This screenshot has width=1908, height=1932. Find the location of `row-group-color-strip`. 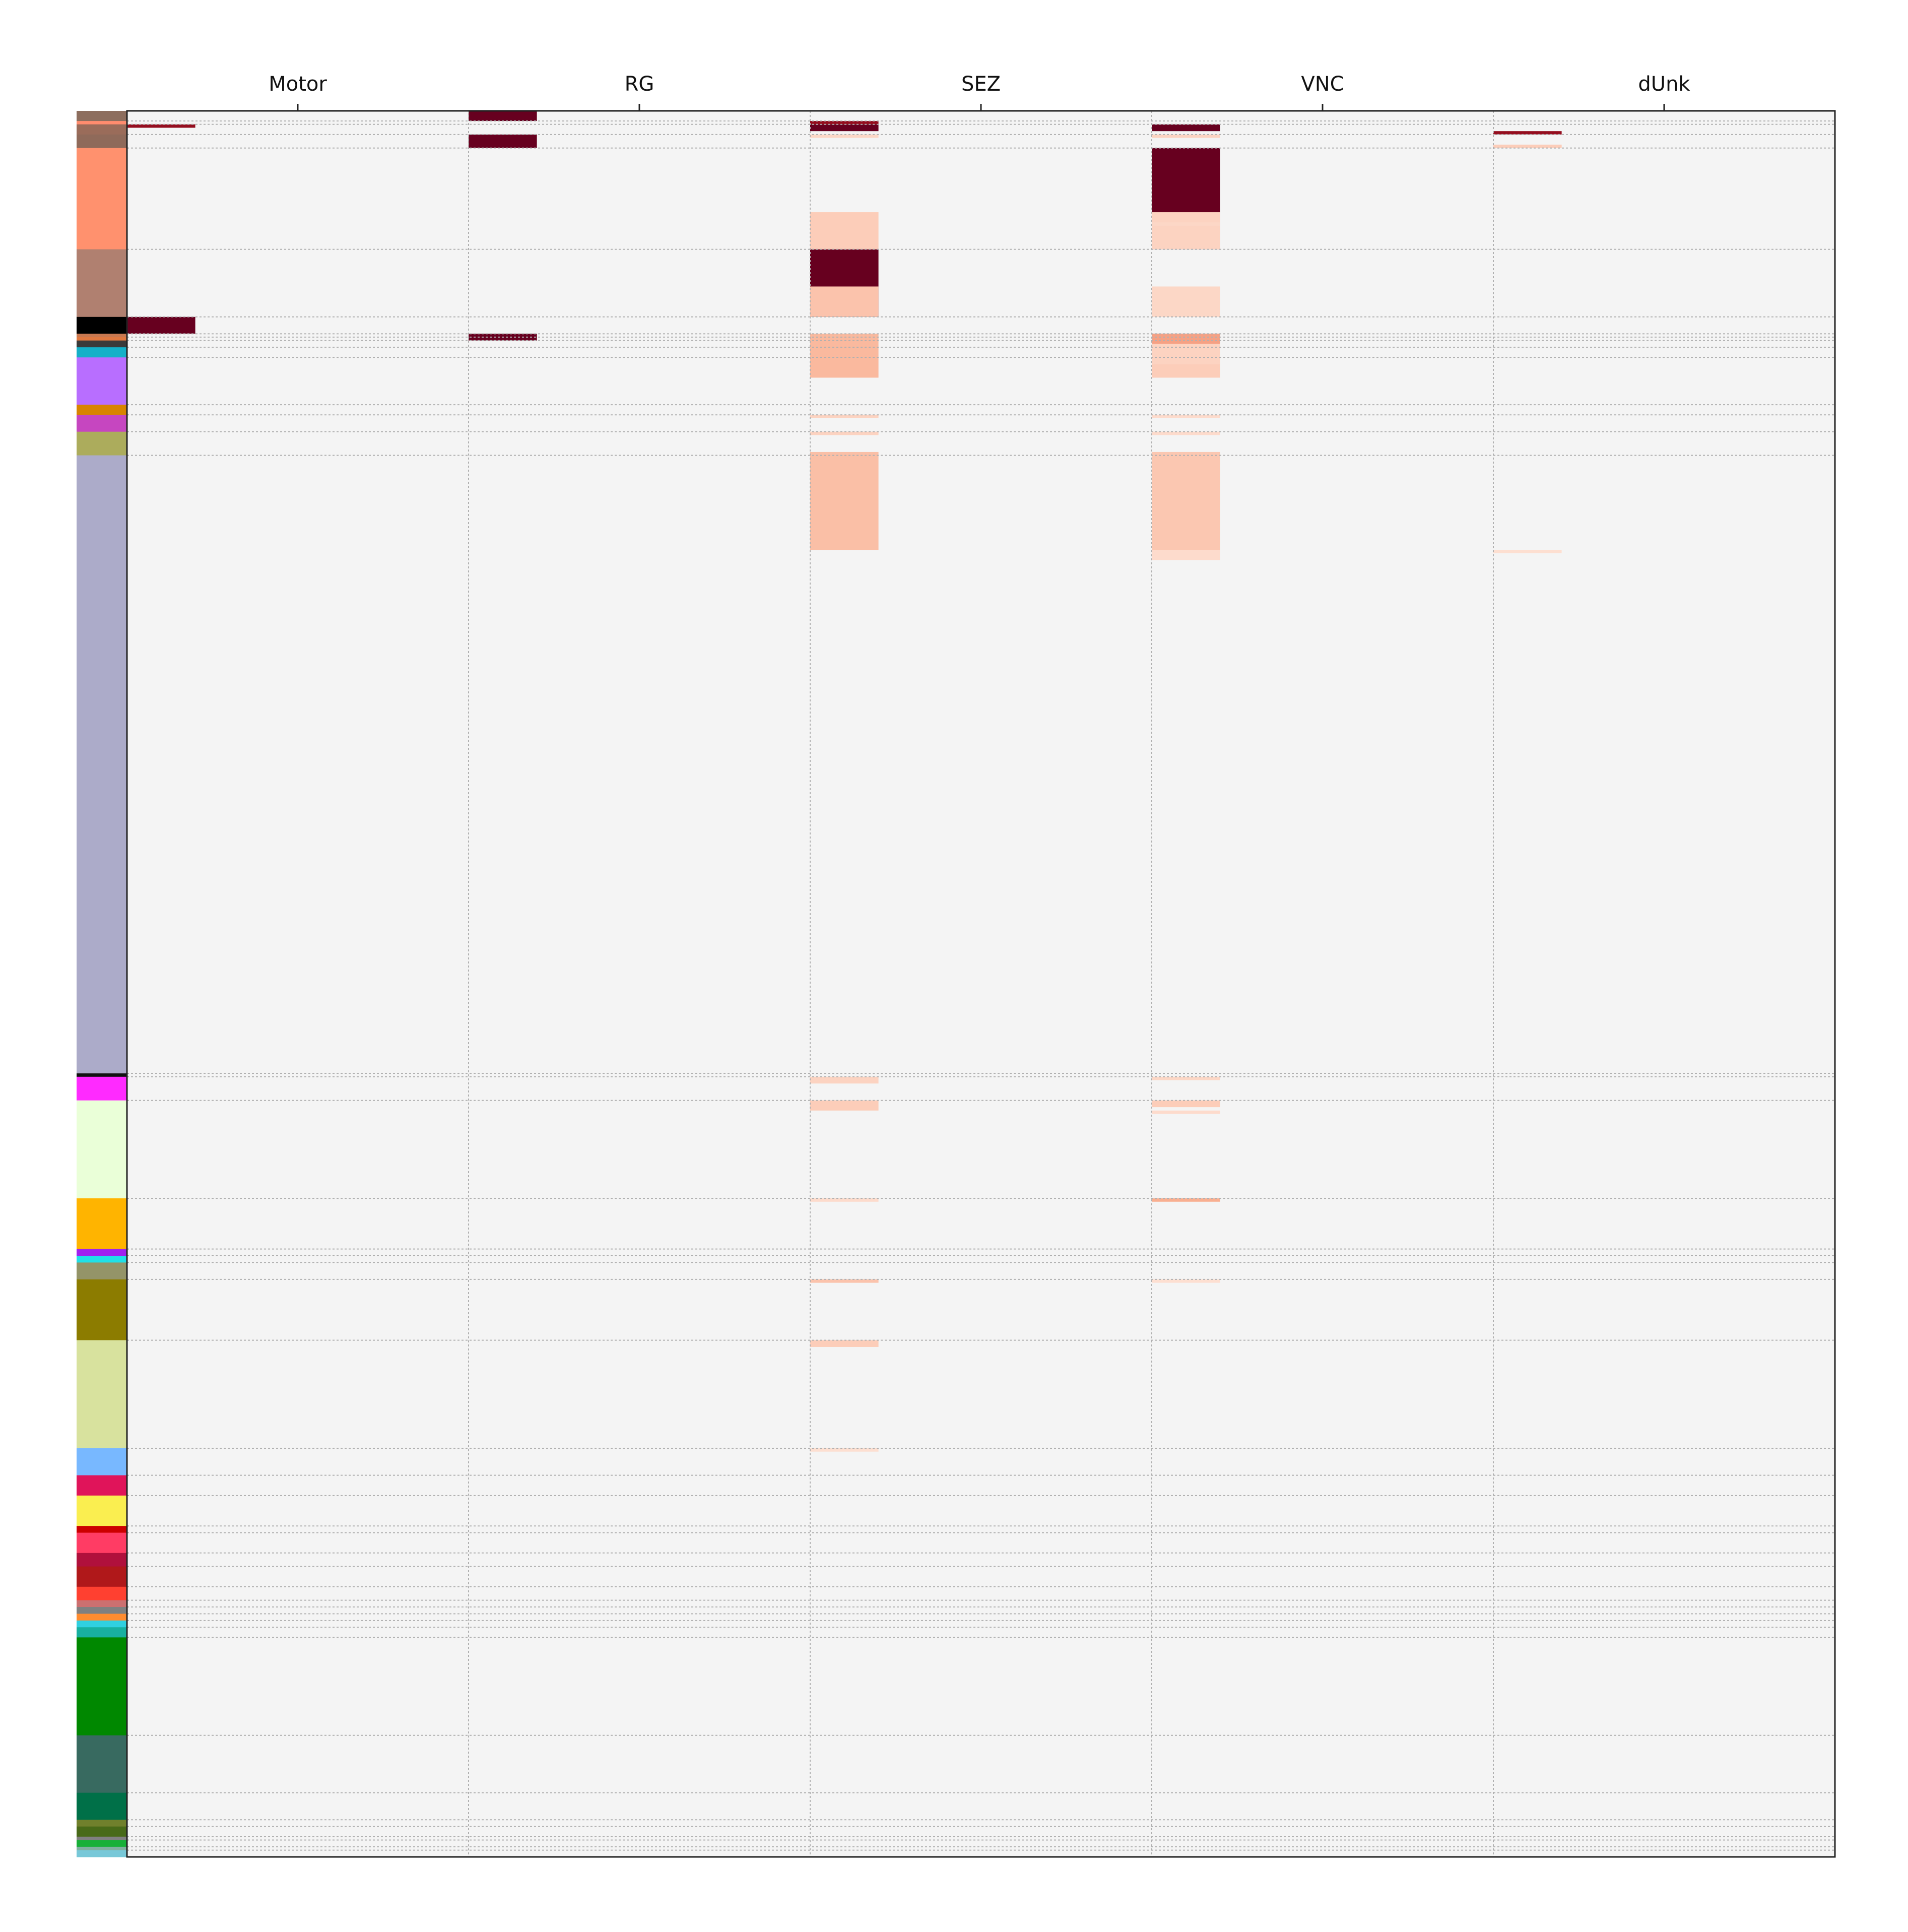

row-group-color-strip is located at coordinates (102, 984).